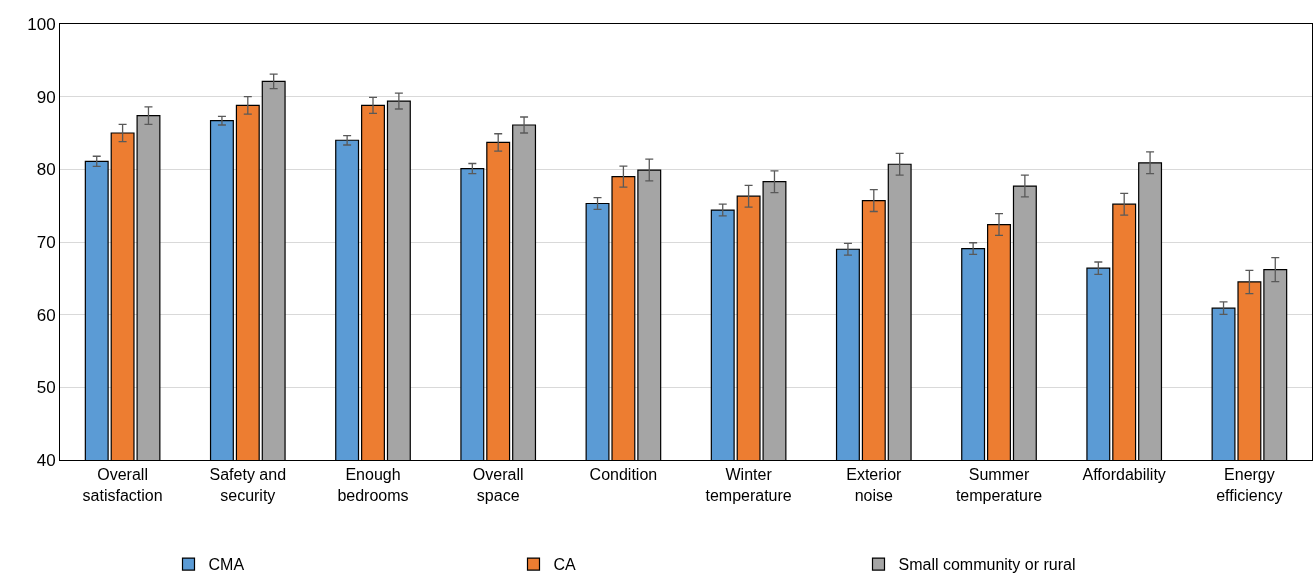 This screenshot has width=1314, height=583. What do you see at coordinates (46, 315) in the screenshot?
I see `y-tick-label: 60` at bounding box center [46, 315].